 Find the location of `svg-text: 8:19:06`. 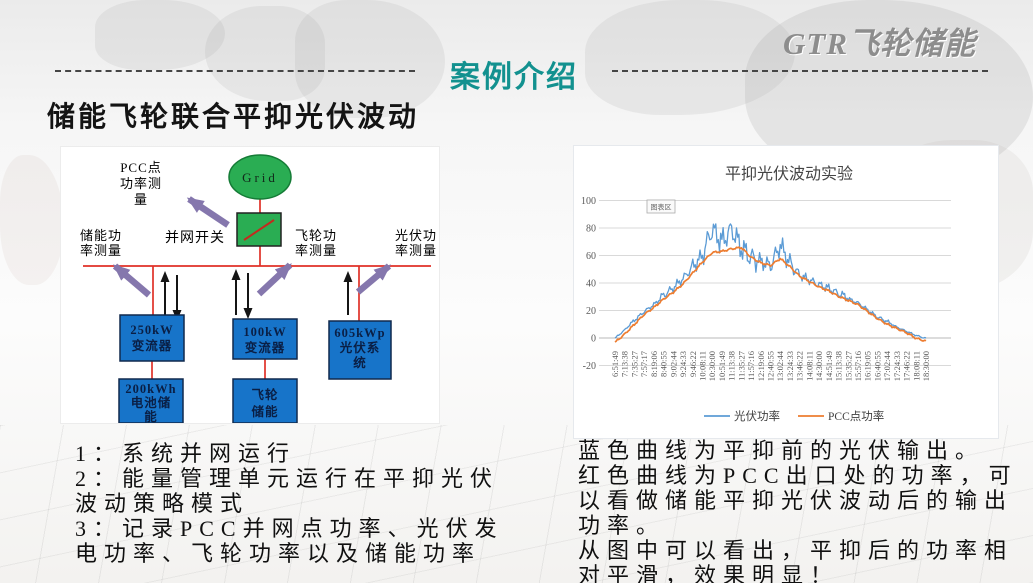

svg-text: 8:19:06 is located at coordinates (654, 364).